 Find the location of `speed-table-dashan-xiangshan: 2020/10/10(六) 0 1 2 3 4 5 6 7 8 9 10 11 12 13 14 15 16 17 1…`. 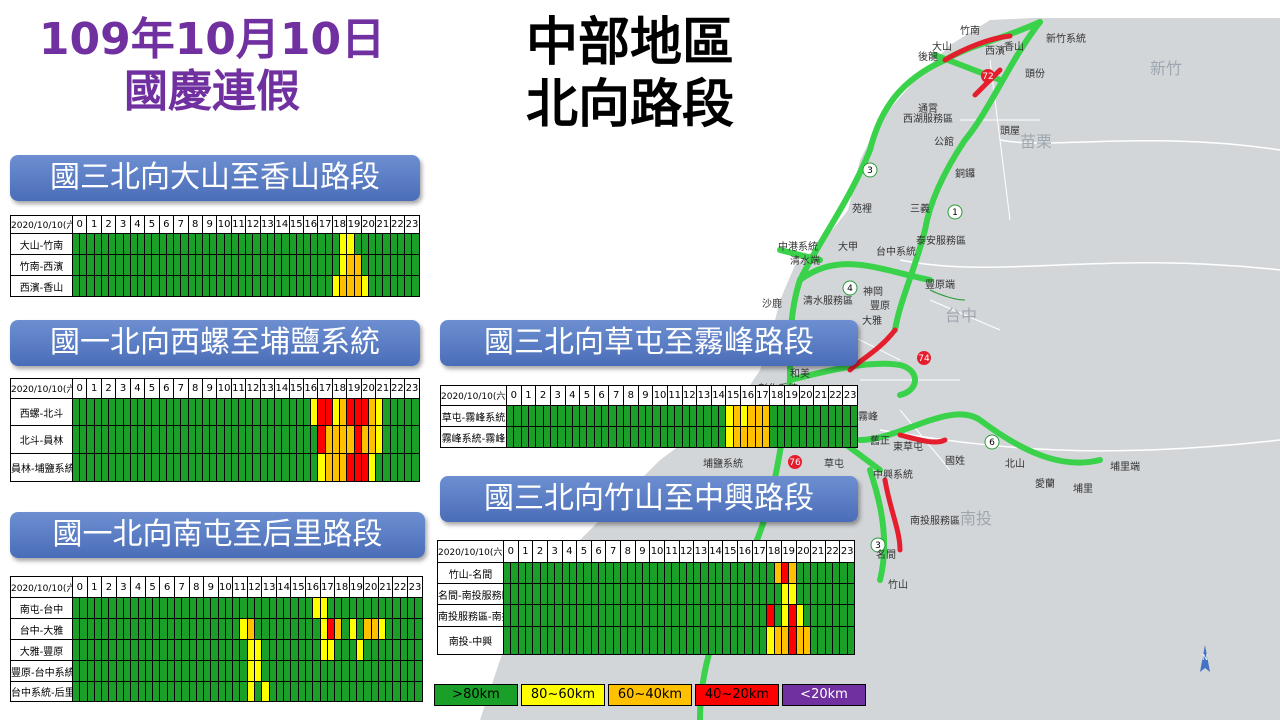

speed-table-dashan-xiangshan: 2020/10/10(六) 0 1 2 3 4 5 6 7 8 9 10 11 12 13 14 15 16 17 1… is located at coordinates (215, 256).